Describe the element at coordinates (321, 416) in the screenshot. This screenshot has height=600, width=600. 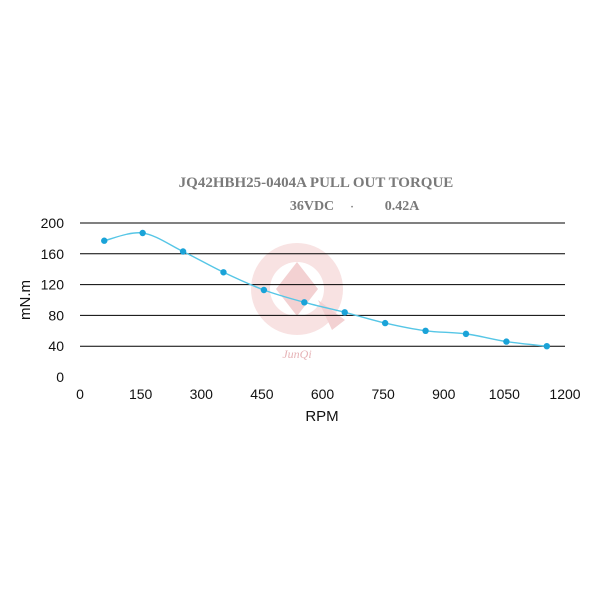
I see `x-axis-label: RPM` at that location.